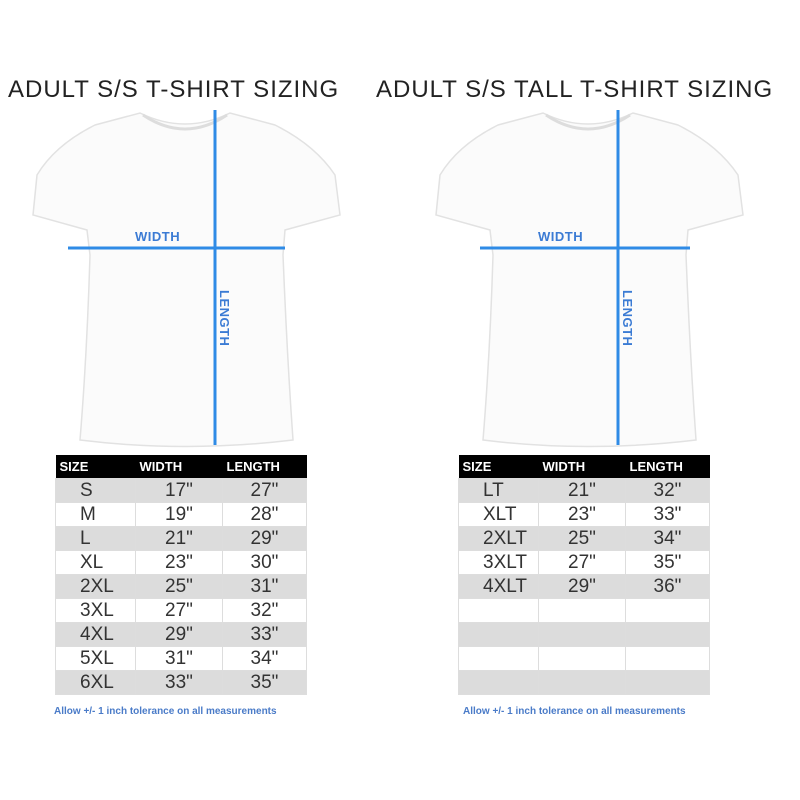 Image resolution: width=800 pixels, height=800 pixels. I want to click on table-row: XLT 23" 33", so click(584, 514).